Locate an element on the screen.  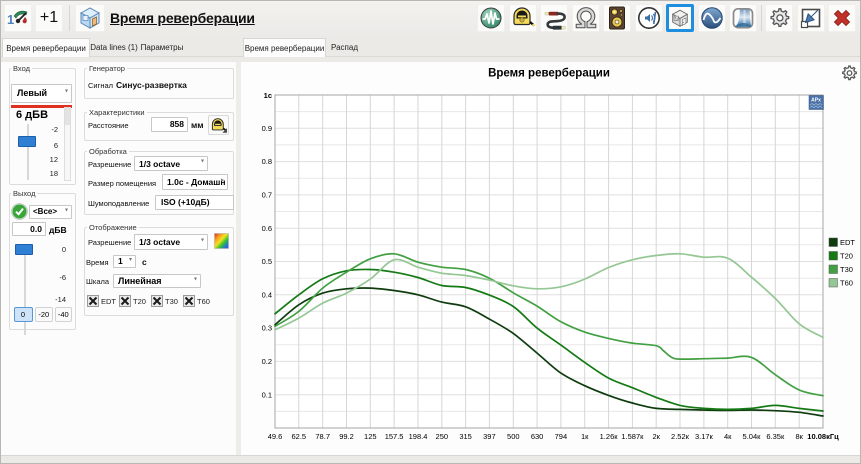
svg-text: 5.04к is located at coordinates (752, 436).